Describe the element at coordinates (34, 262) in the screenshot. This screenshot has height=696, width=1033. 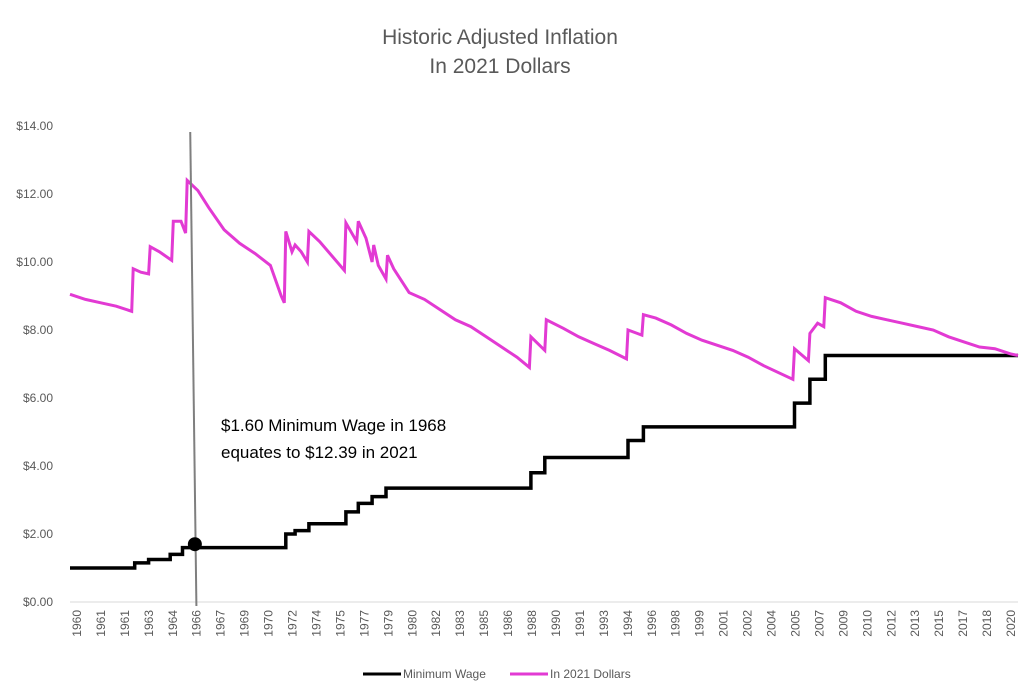
I see `y-tick-label: $10.00` at that location.